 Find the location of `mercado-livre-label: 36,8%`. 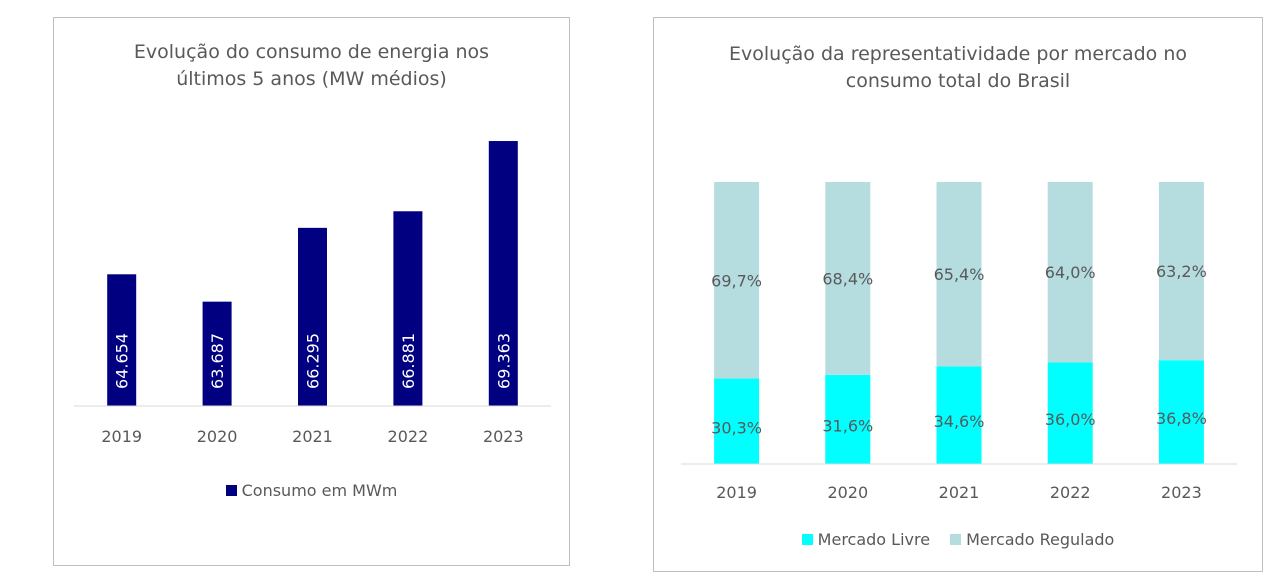

mercado-livre-label: 36,8% is located at coordinates (1181, 418).